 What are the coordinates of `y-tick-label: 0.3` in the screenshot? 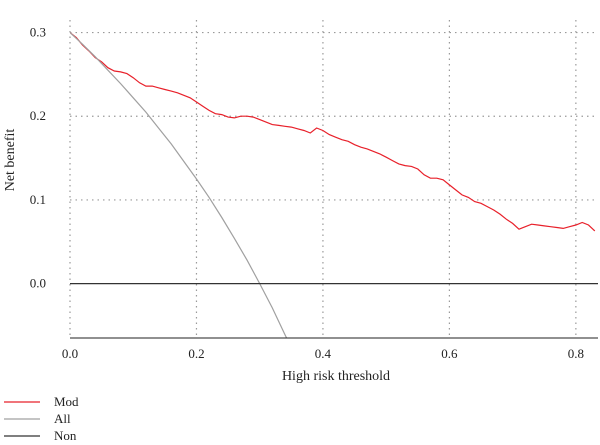 It's located at (38, 32).